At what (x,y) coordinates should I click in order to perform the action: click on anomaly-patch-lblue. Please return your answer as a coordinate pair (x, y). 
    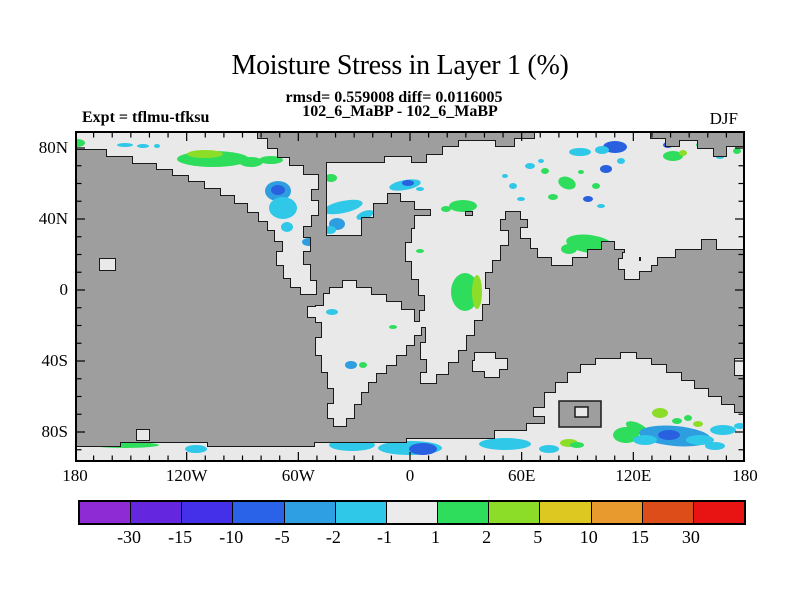
    Looking at the image, I should click on (351, 365).